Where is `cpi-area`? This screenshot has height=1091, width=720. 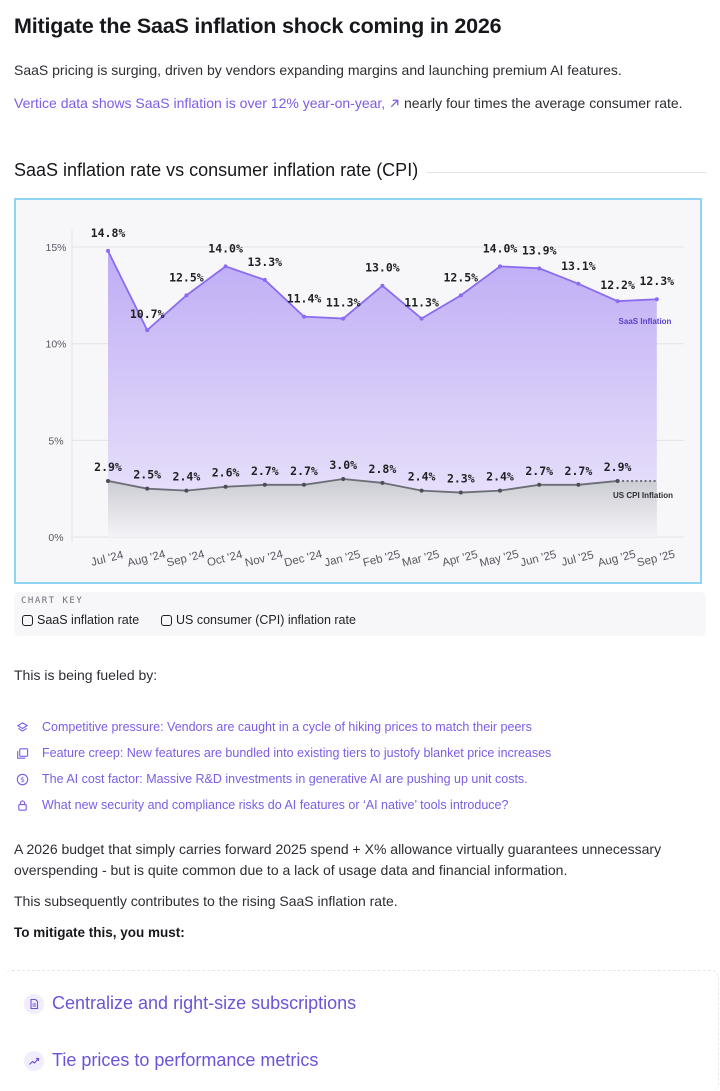 cpi-area is located at coordinates (382, 508).